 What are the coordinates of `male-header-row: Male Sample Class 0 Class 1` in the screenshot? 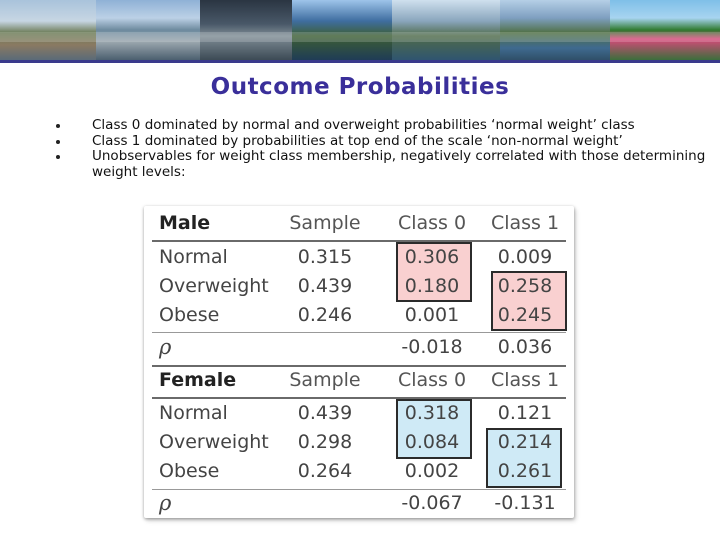 It's located at (359, 223).